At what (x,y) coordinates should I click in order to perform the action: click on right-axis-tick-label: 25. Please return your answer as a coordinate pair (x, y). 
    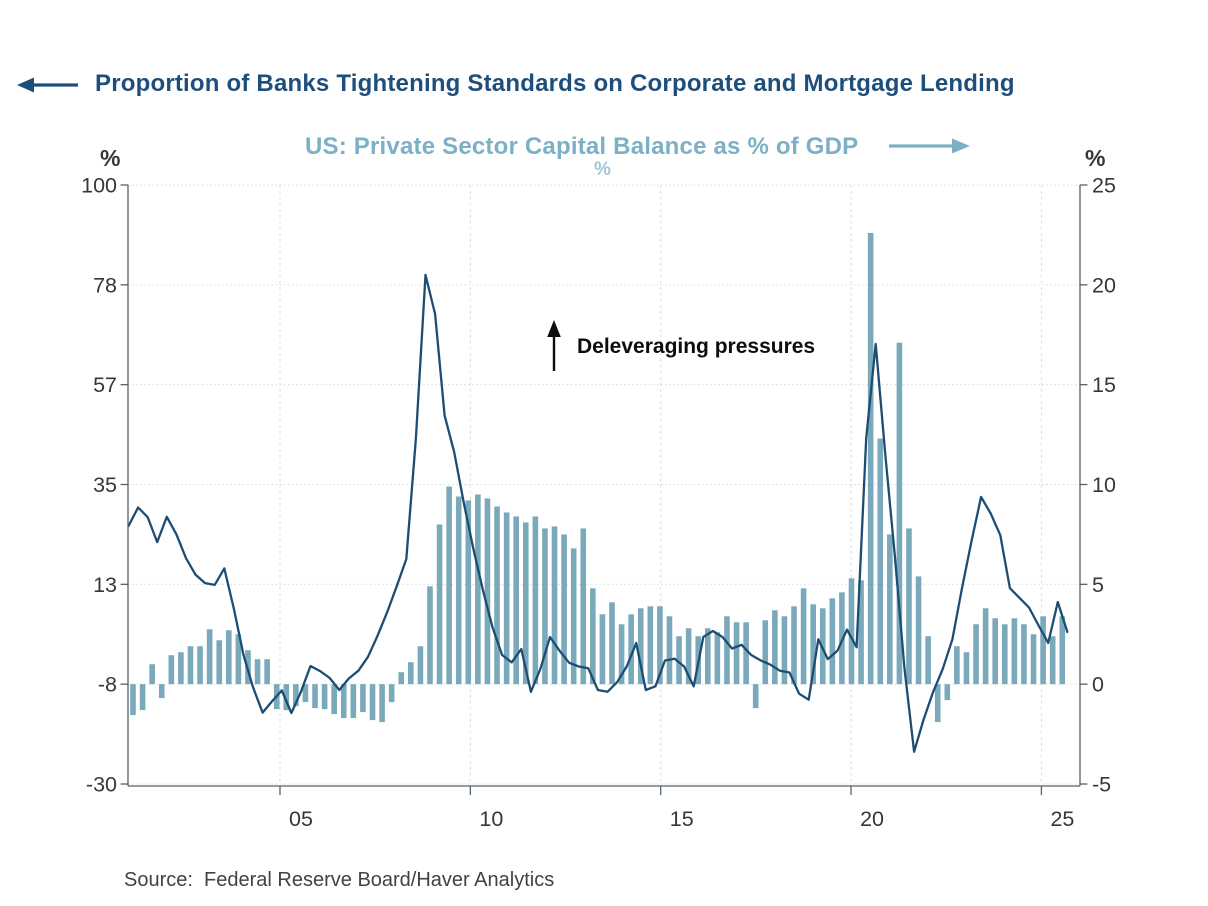
    Looking at the image, I should click on (1104, 186).